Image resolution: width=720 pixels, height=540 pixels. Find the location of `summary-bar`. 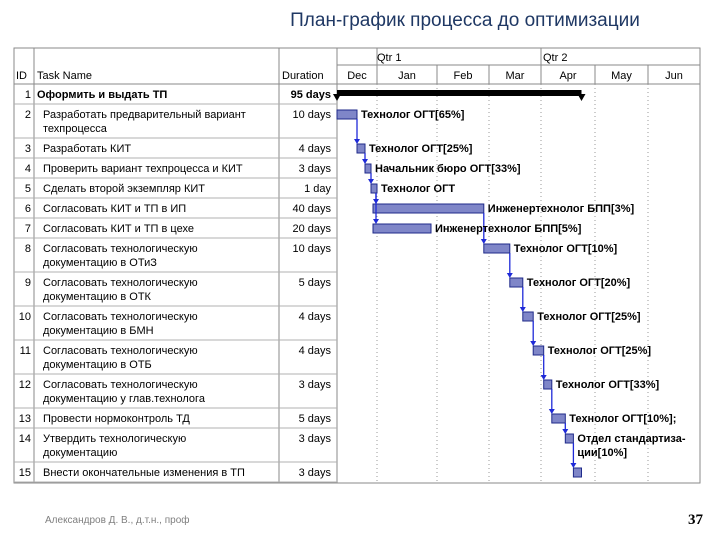

summary-bar is located at coordinates (459, 93).